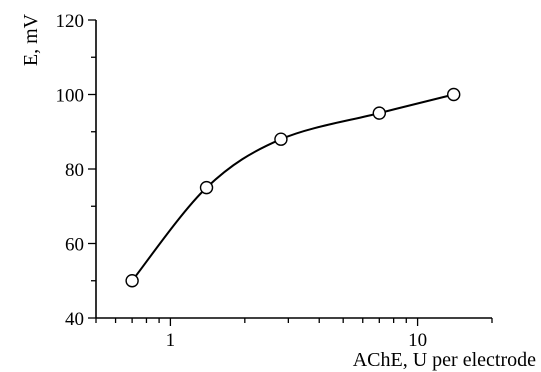  I want to click on y-tick-label: 60, so click(74, 245).